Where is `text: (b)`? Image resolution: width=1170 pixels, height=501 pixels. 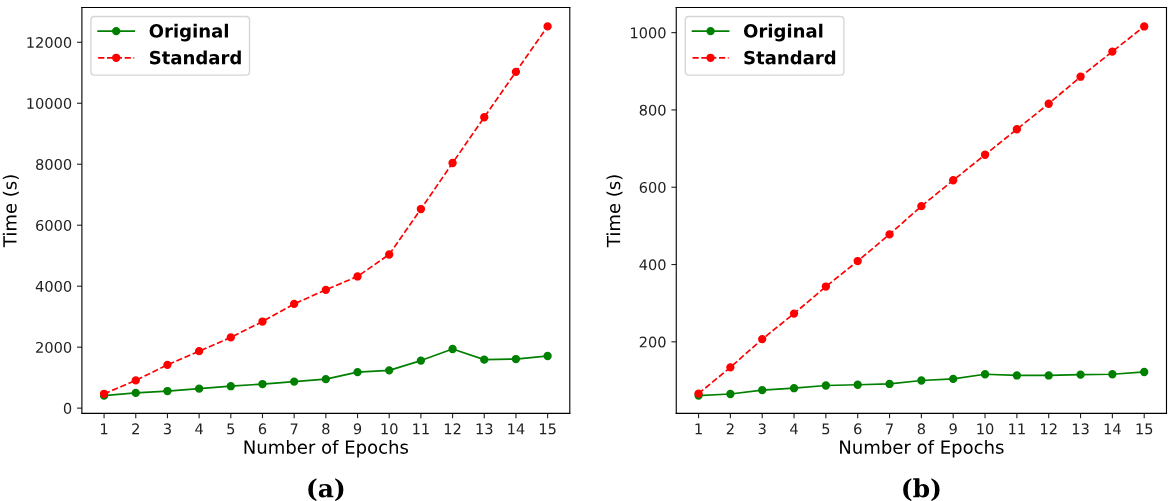
text: (b) is located at coordinates (921, 489).